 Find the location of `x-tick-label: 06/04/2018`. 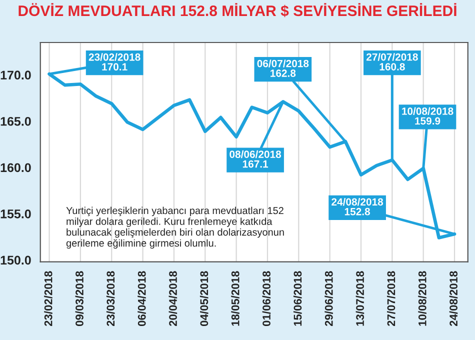

x-tick-label: 06/04/2018 is located at coordinates (142, 298).